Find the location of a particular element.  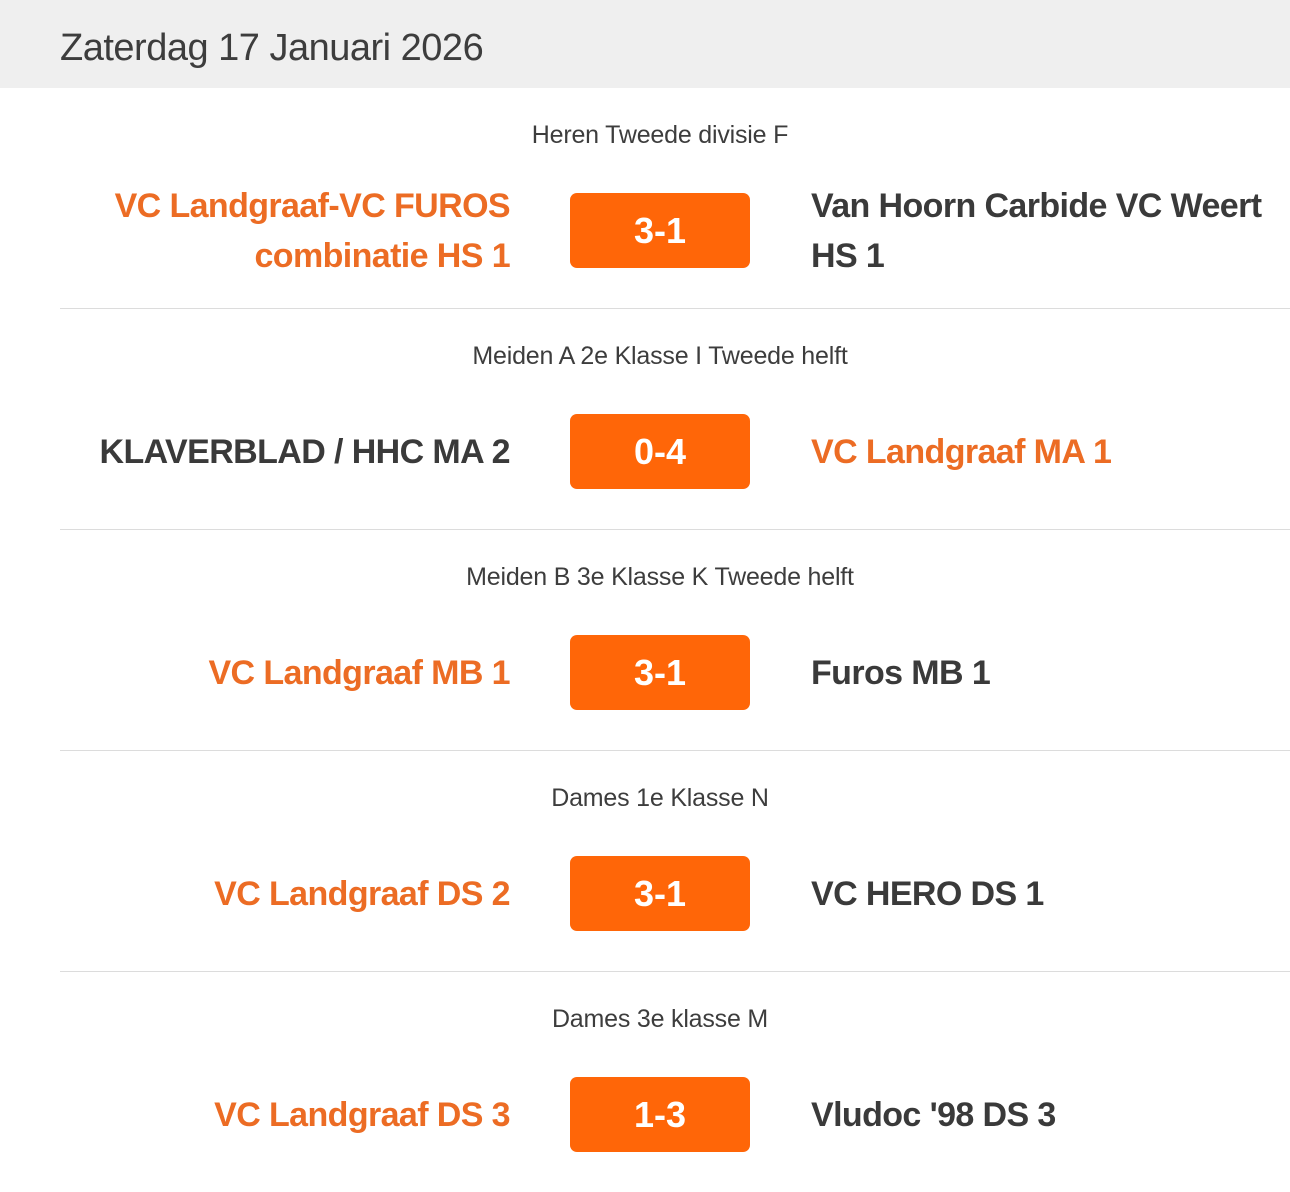

away-team: VC Landgraaf MA 1 is located at coordinates (961, 452).